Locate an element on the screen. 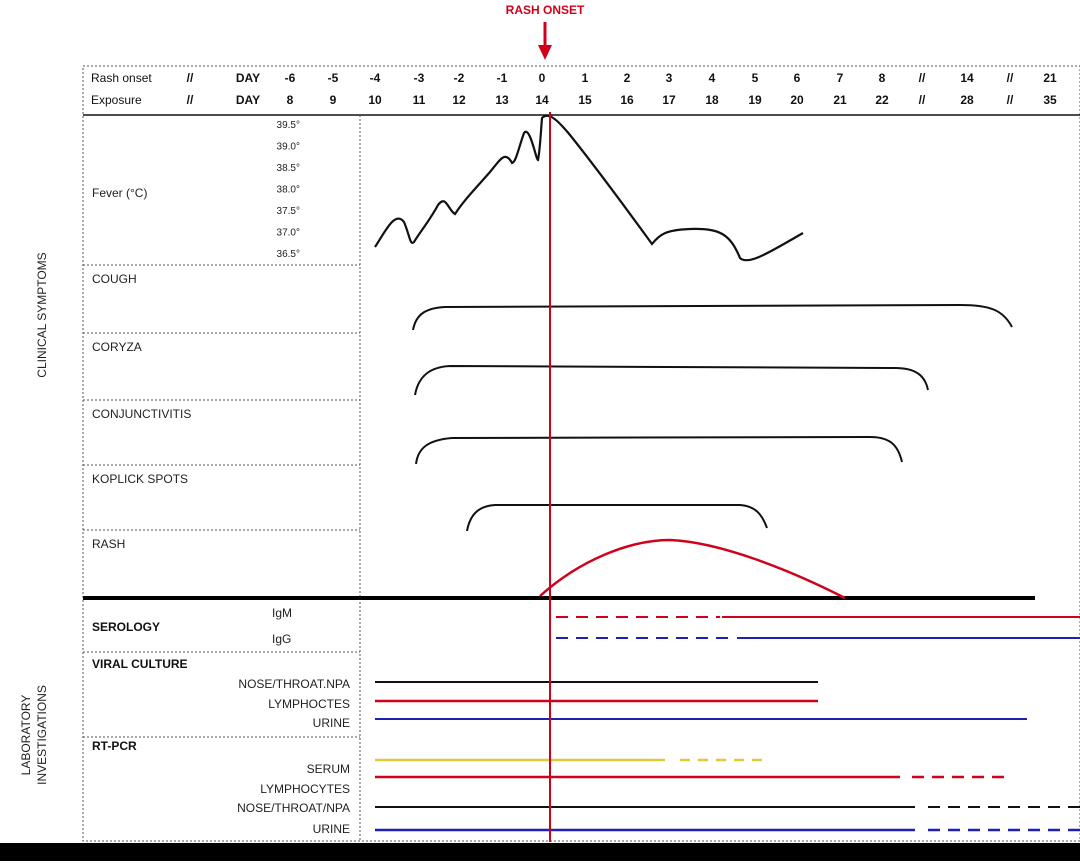  header-exposure-day-9: 15 is located at coordinates (585, 100).